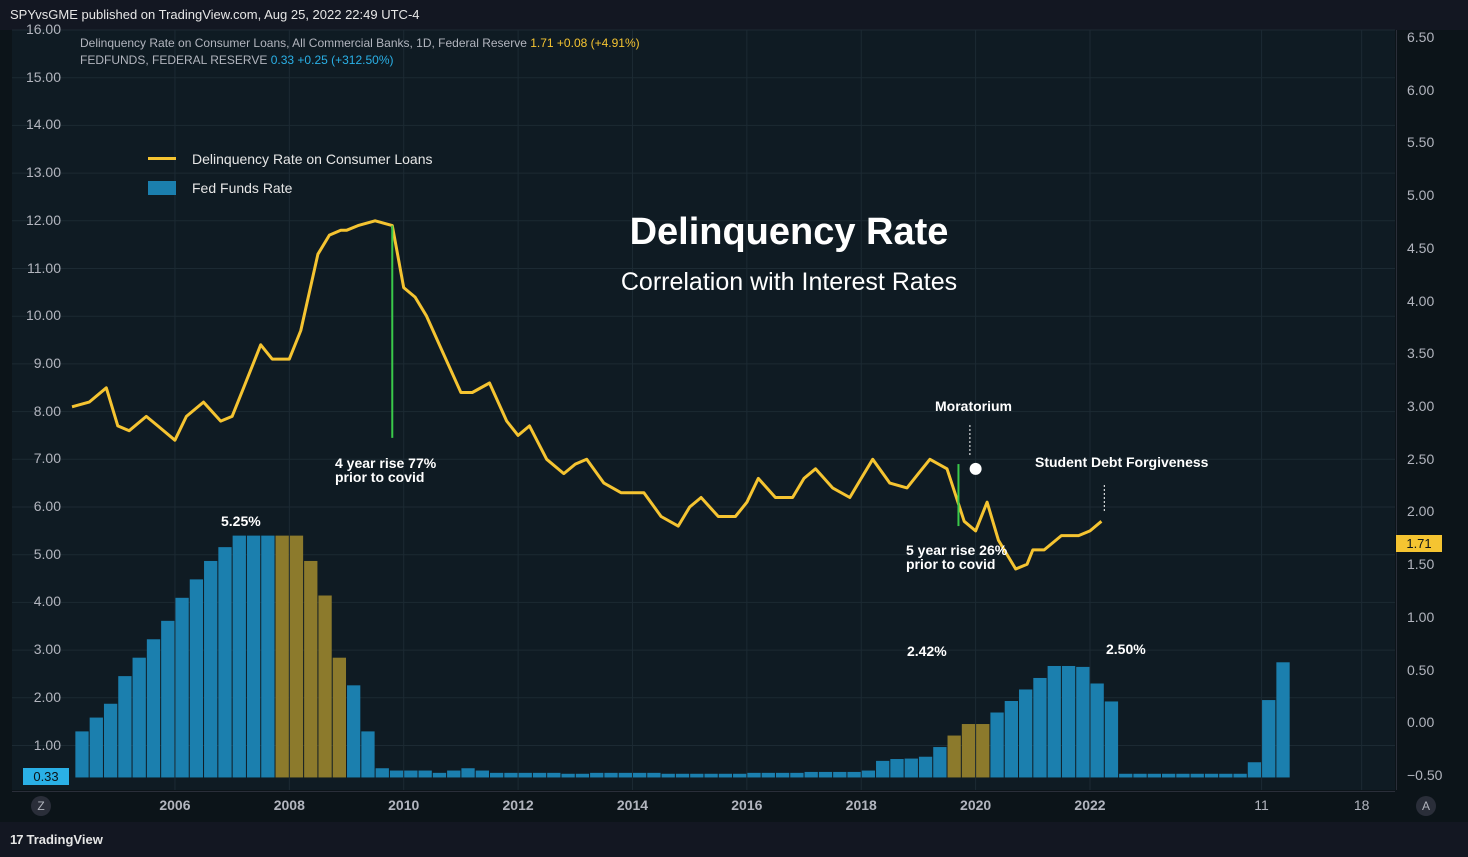 This screenshot has height=857, width=1468. Describe the element at coordinates (289, 805) in the screenshot. I see `time-axis-tick: 2008` at that location.